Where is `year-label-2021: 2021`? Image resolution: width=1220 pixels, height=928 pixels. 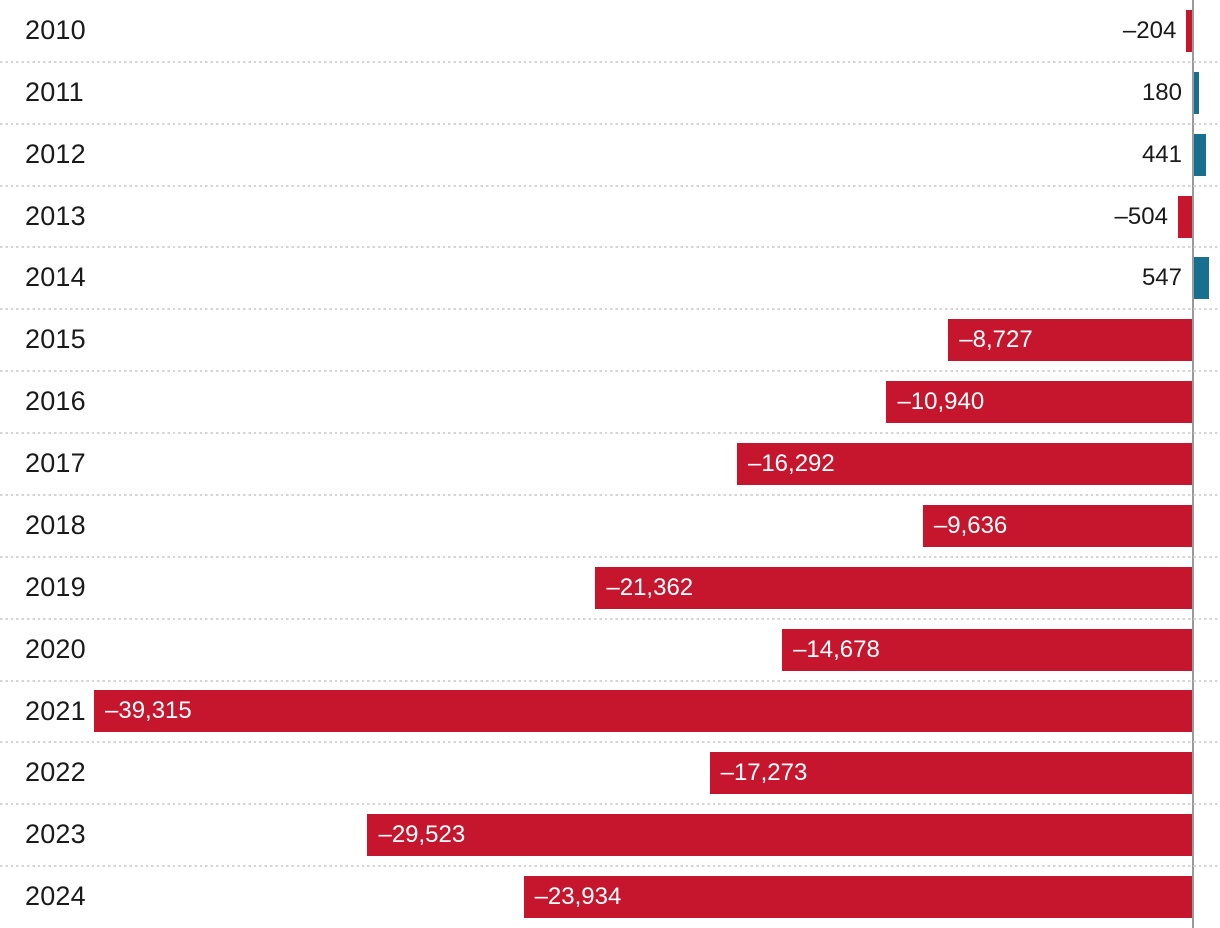 year-label-2021: 2021 is located at coordinates (55, 710).